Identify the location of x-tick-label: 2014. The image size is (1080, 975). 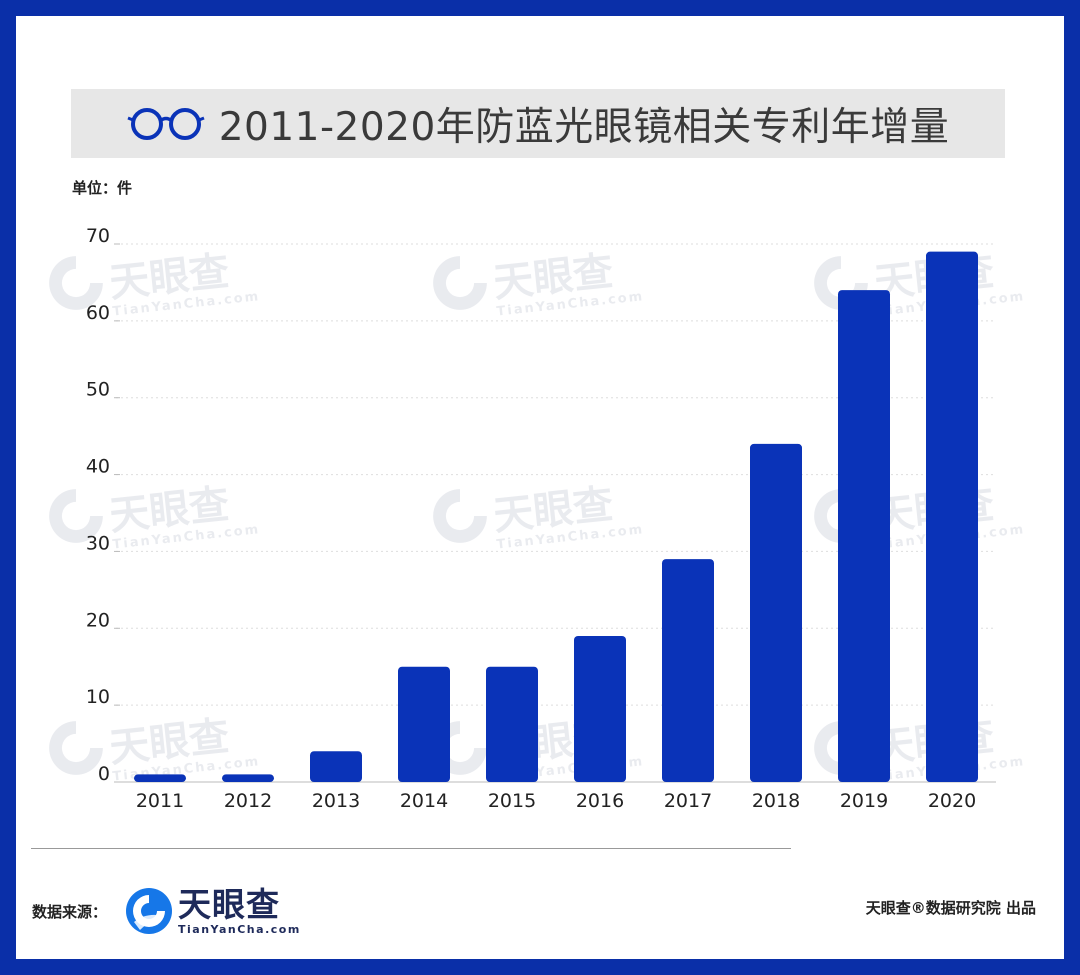
(424, 801).